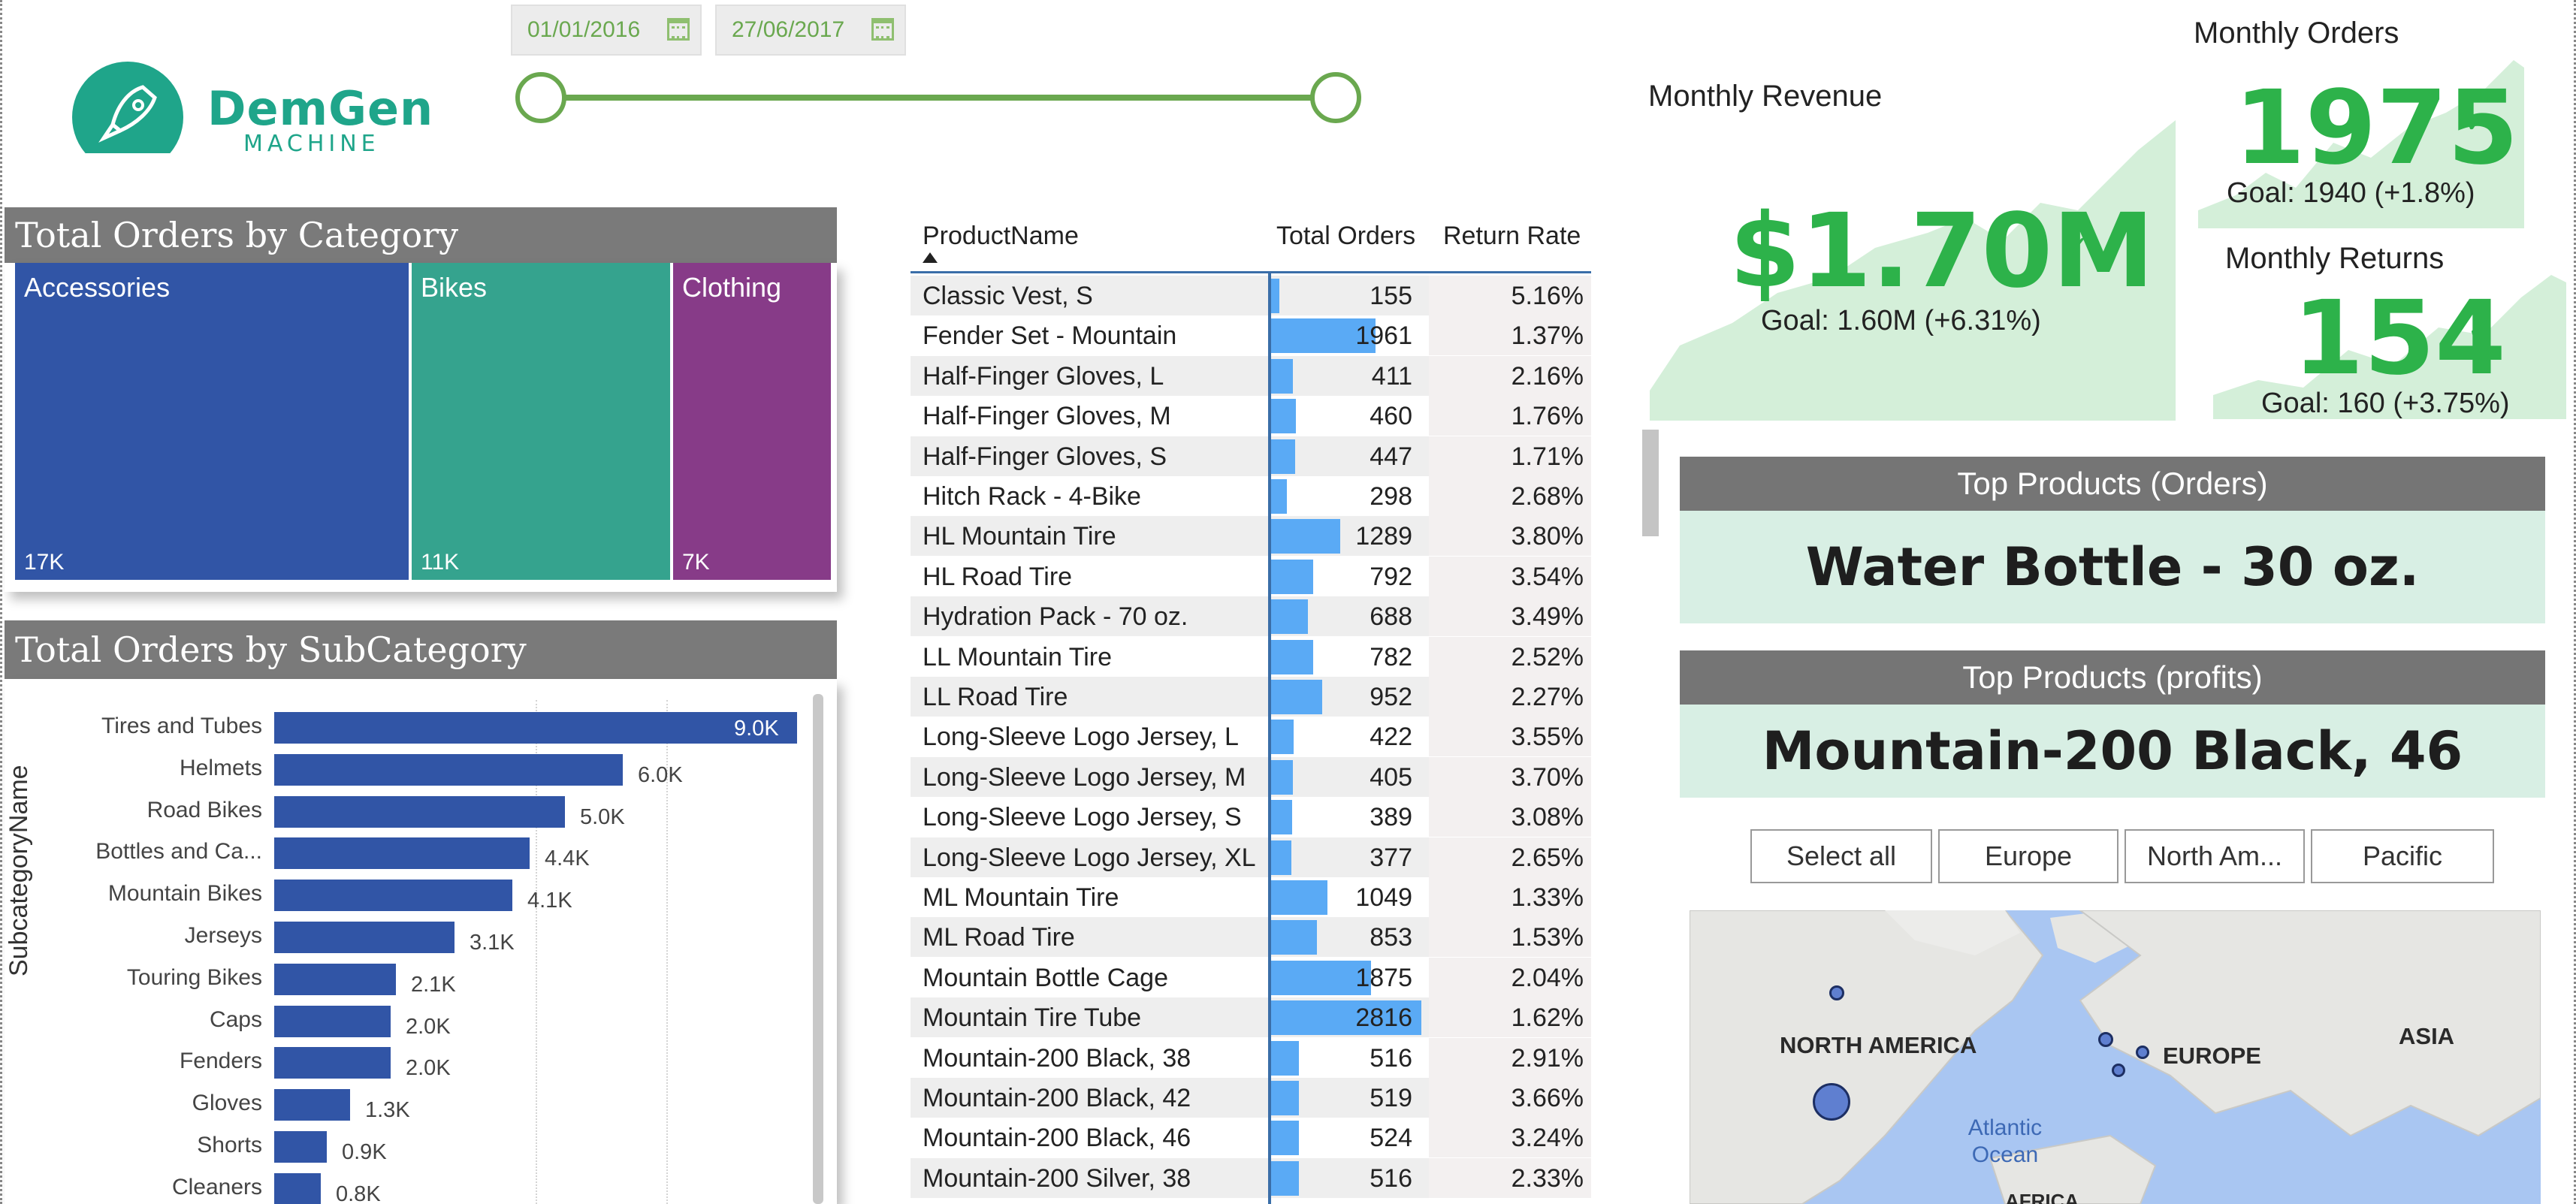 Image resolution: width=2576 pixels, height=1204 pixels. What do you see at coordinates (1251, 295) in the screenshot?
I see `table-row: Classic Vest, S 155 5.16%` at bounding box center [1251, 295].